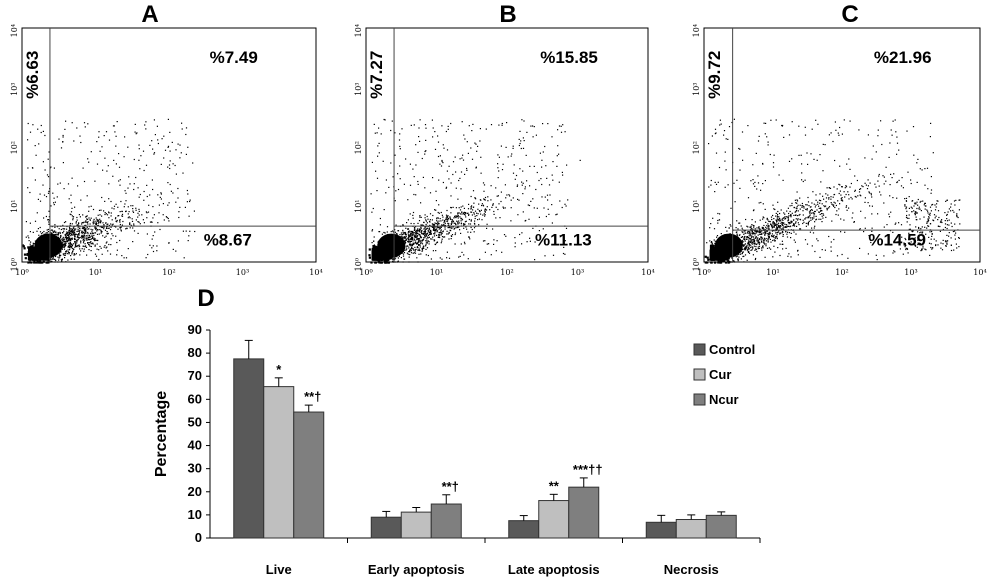 The width and height of the screenshot is (1000, 582). What do you see at coordinates (195, 445) in the screenshot?
I see `y-tick-label: 40` at bounding box center [195, 445].